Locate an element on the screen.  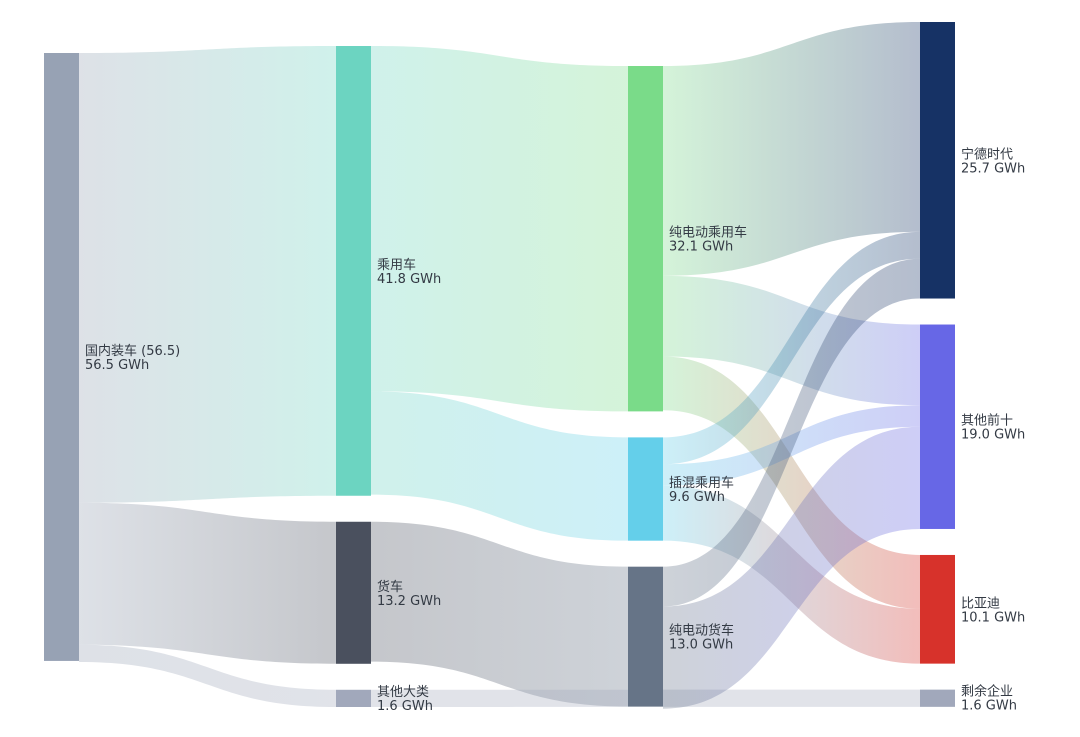
node-label-truck: 货车 is located at coordinates (390, 587).